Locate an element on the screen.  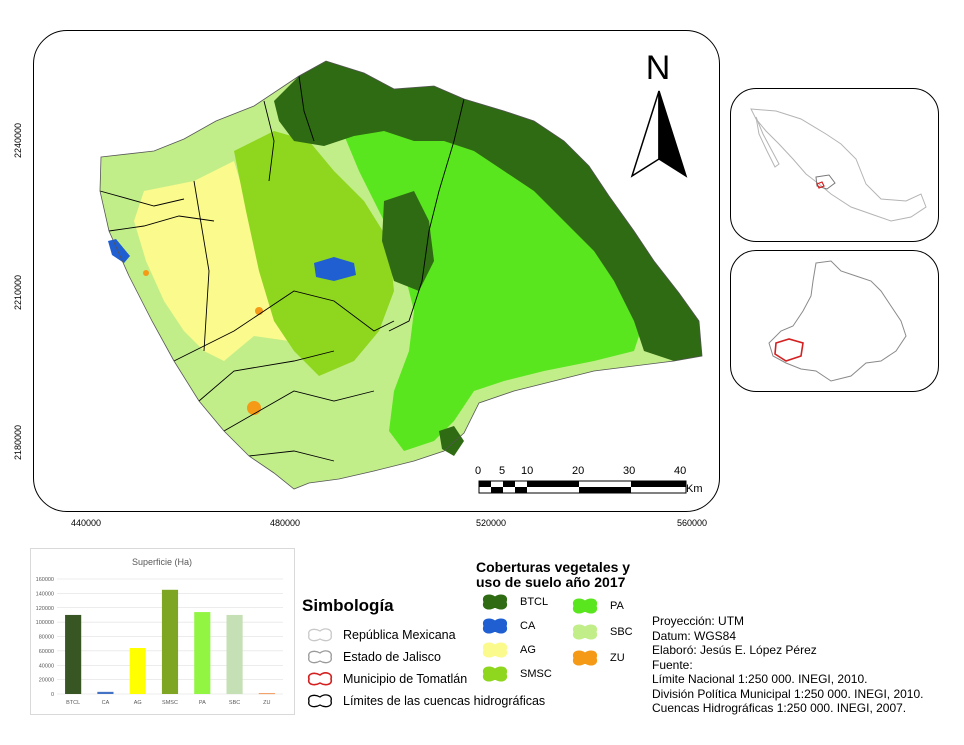
y-tick: 2180000 is located at coordinates (18, 442).